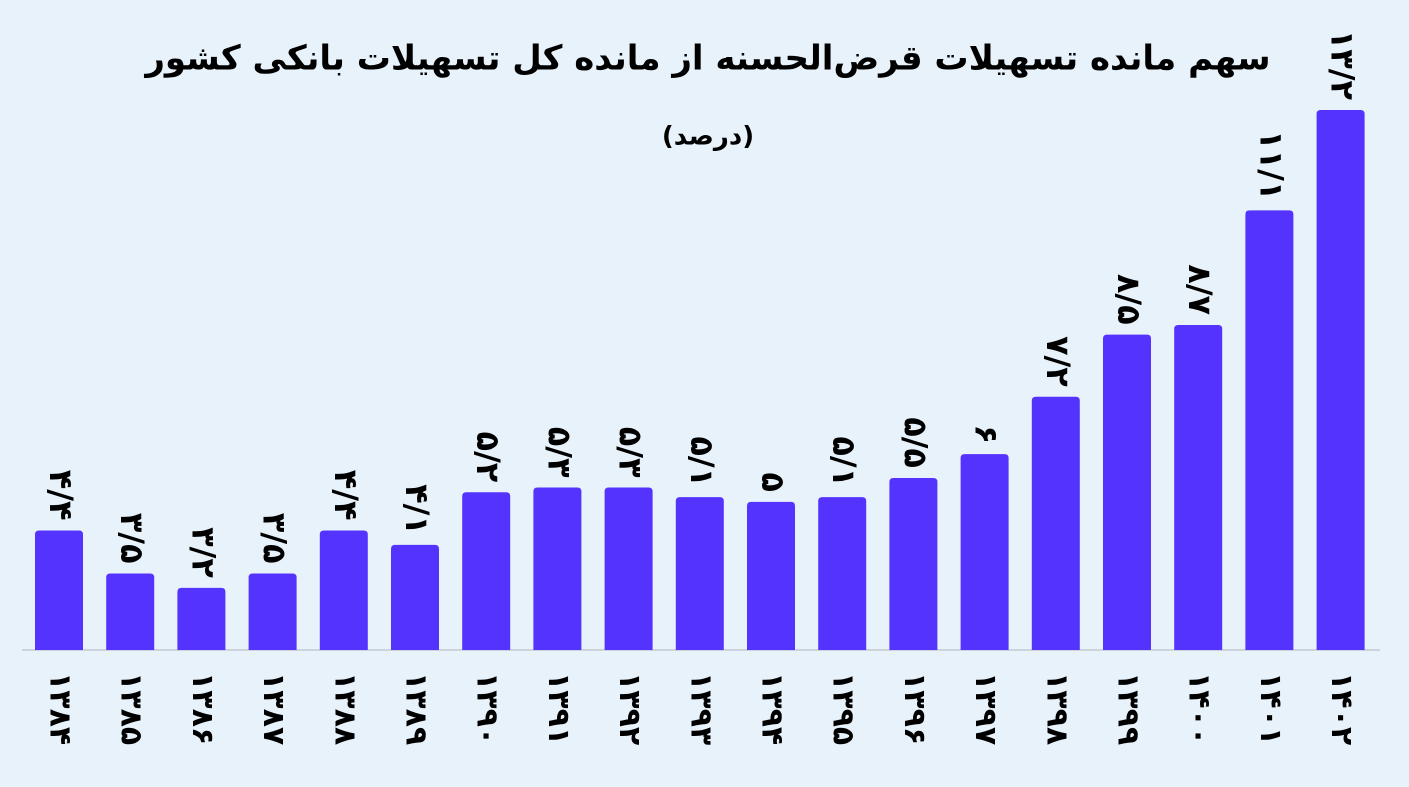 The width and height of the screenshot is (1409, 787). What do you see at coordinates (273, 708) in the screenshot?
I see `x-tick-label: ۱۳۸۷` at bounding box center [273, 708].